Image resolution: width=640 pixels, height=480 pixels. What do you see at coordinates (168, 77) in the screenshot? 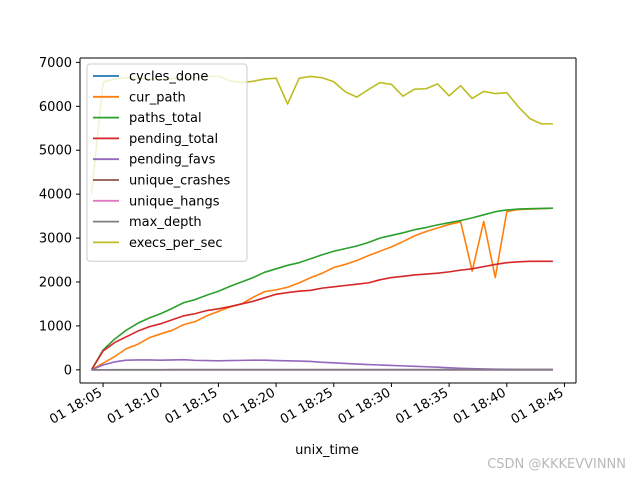
I see `legend-label: cycles_done` at bounding box center [168, 77].